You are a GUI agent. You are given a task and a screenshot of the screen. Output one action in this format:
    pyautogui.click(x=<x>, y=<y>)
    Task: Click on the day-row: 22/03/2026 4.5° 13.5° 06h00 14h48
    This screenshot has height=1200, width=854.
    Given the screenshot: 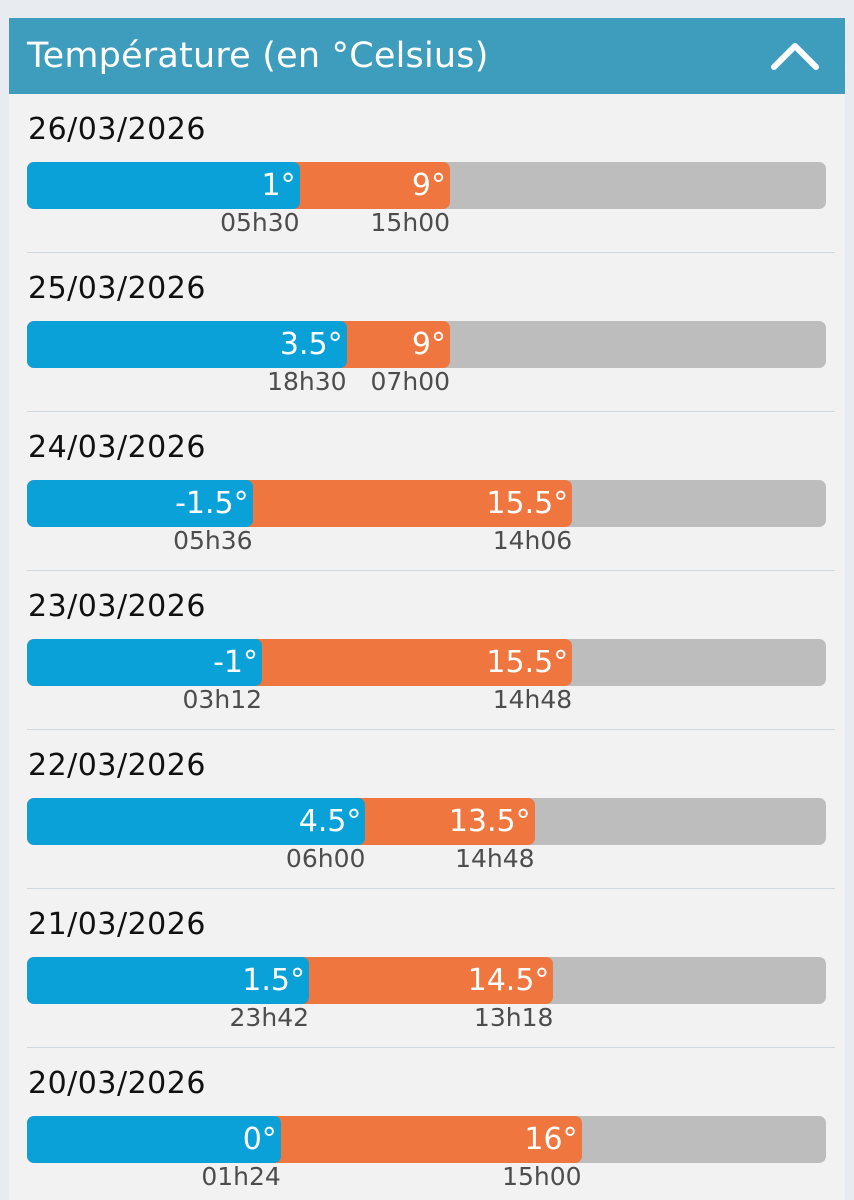 What is the action you would take?
    pyautogui.click(x=427, y=809)
    